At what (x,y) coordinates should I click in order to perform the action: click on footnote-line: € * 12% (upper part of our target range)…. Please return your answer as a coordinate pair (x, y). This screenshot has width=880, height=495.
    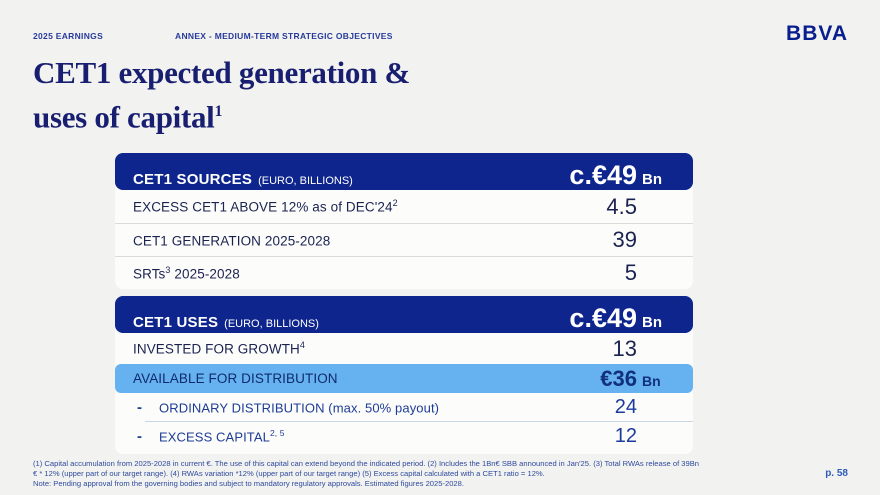
    Looking at the image, I should click on (289, 473).